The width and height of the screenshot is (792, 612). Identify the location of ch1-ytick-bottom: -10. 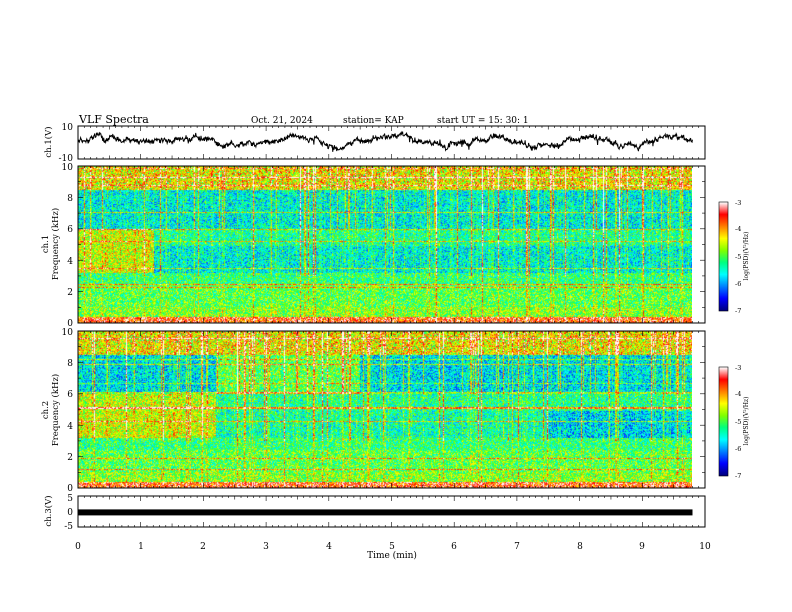
(66, 159).